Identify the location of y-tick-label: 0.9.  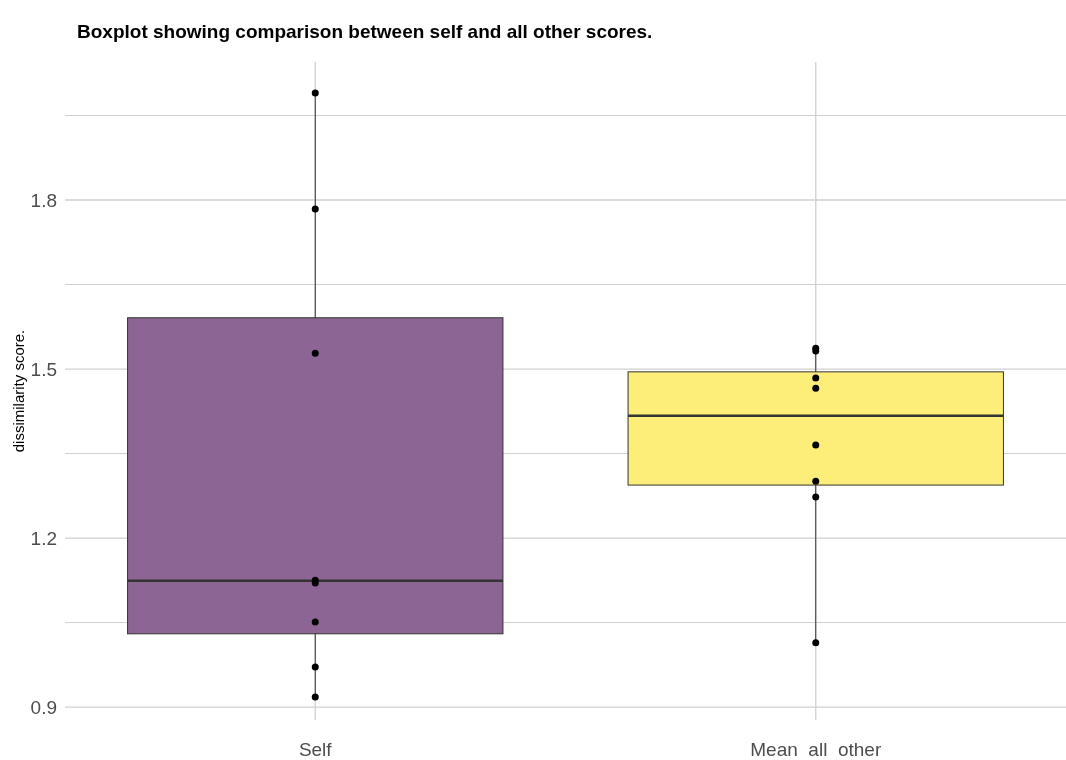
(43, 707).